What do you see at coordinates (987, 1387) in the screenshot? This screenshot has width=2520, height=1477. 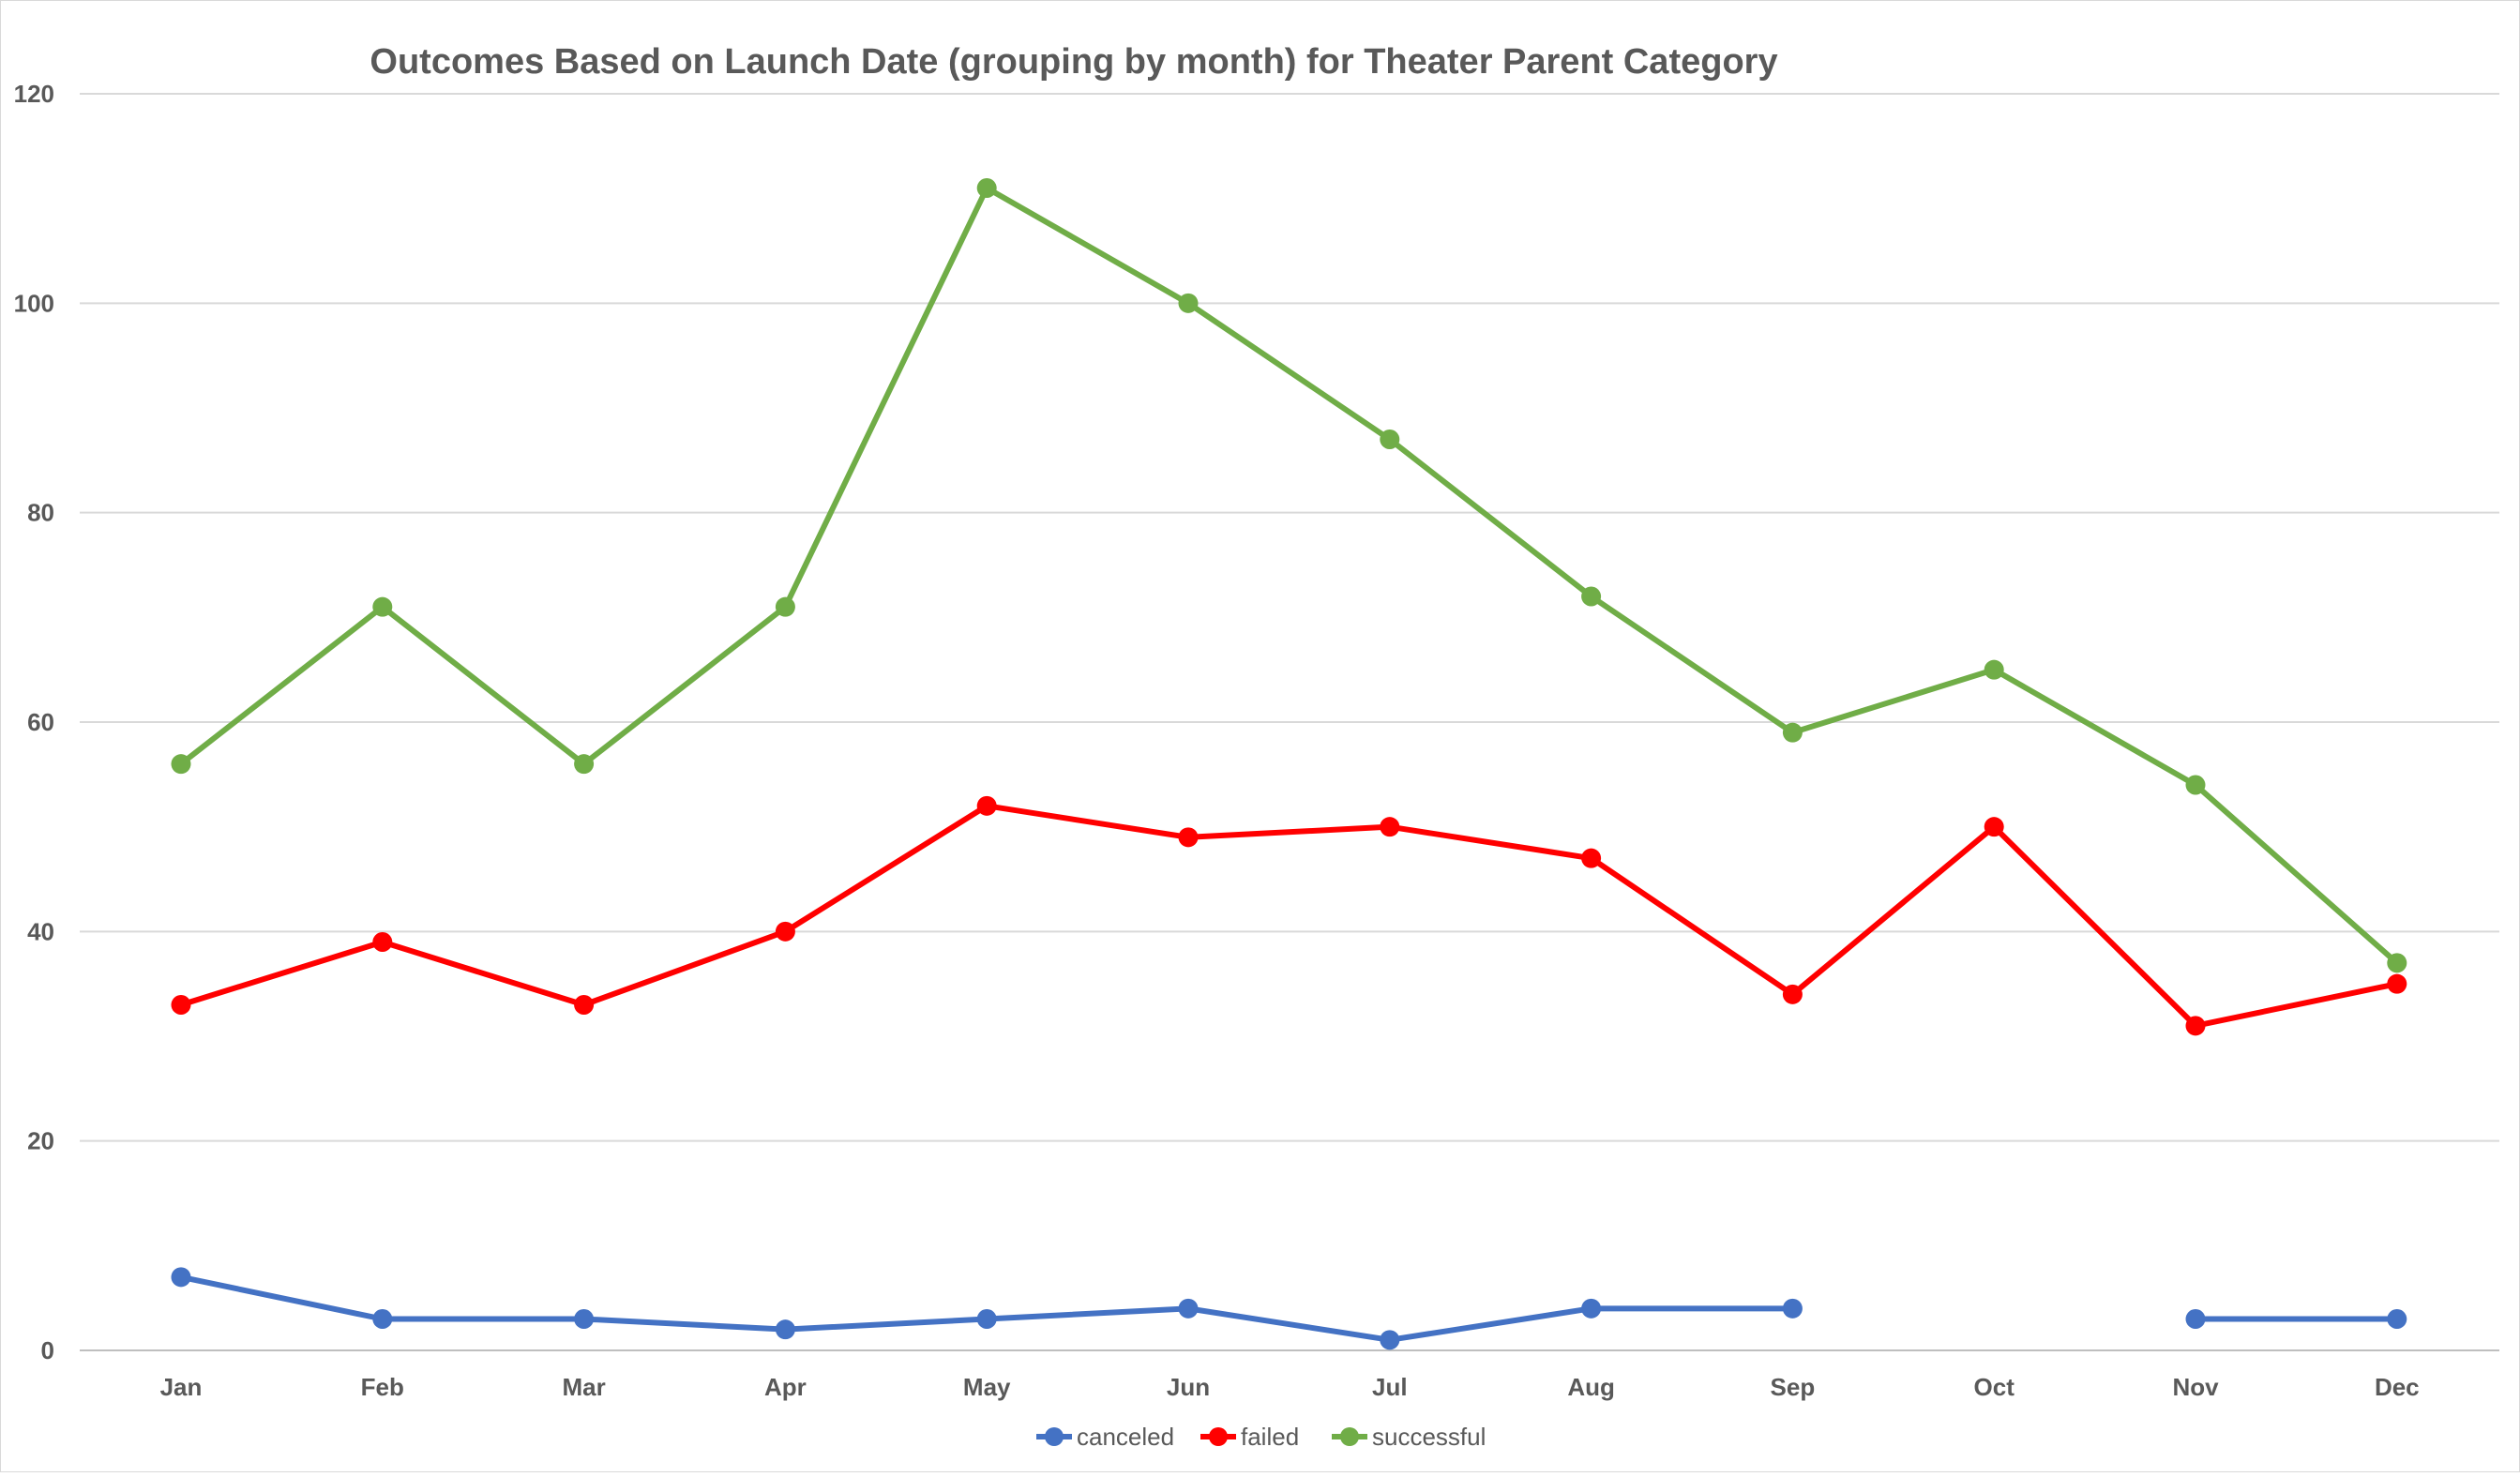 I see `x-tick-label: May` at bounding box center [987, 1387].